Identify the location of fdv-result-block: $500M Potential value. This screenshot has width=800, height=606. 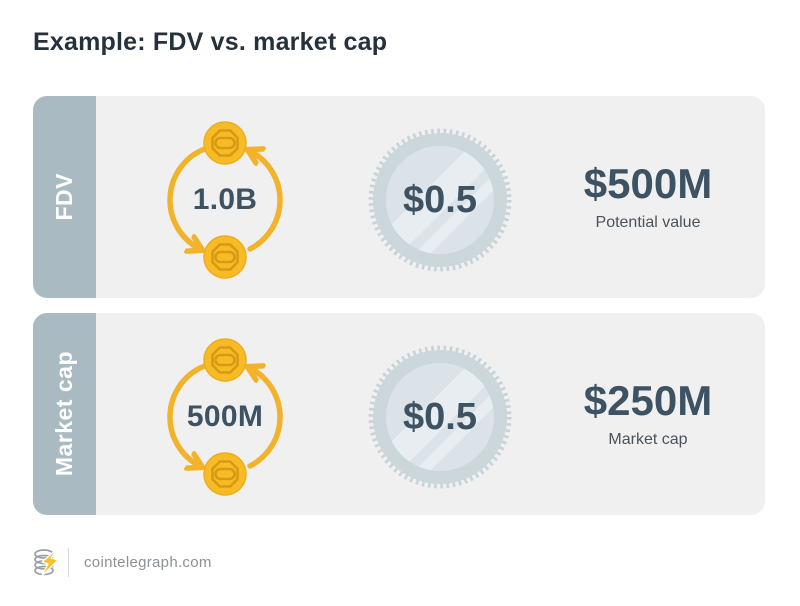
(648, 197).